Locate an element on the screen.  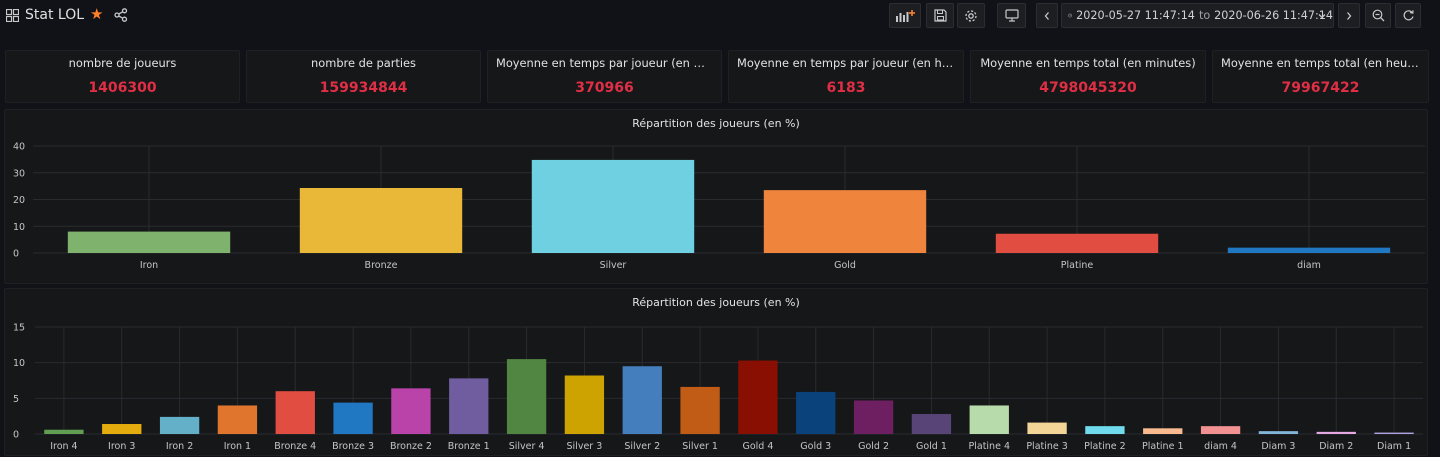
stat-title: Moyenne en temps total (en heure) is located at coordinates (1320, 63).